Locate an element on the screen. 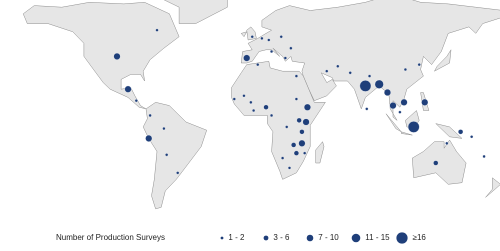 This screenshot has width=500, height=251. legend-label: 11 - 15 is located at coordinates (377, 237).